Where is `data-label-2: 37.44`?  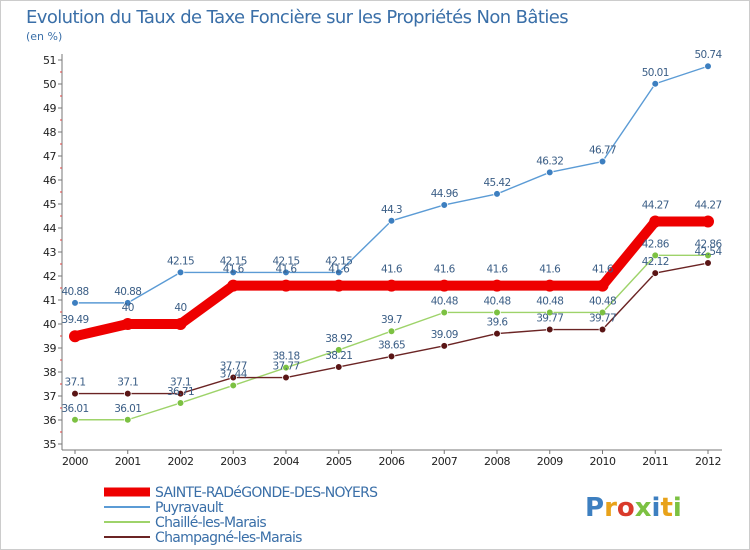 data-label-2: 37.44 is located at coordinates (234, 374).